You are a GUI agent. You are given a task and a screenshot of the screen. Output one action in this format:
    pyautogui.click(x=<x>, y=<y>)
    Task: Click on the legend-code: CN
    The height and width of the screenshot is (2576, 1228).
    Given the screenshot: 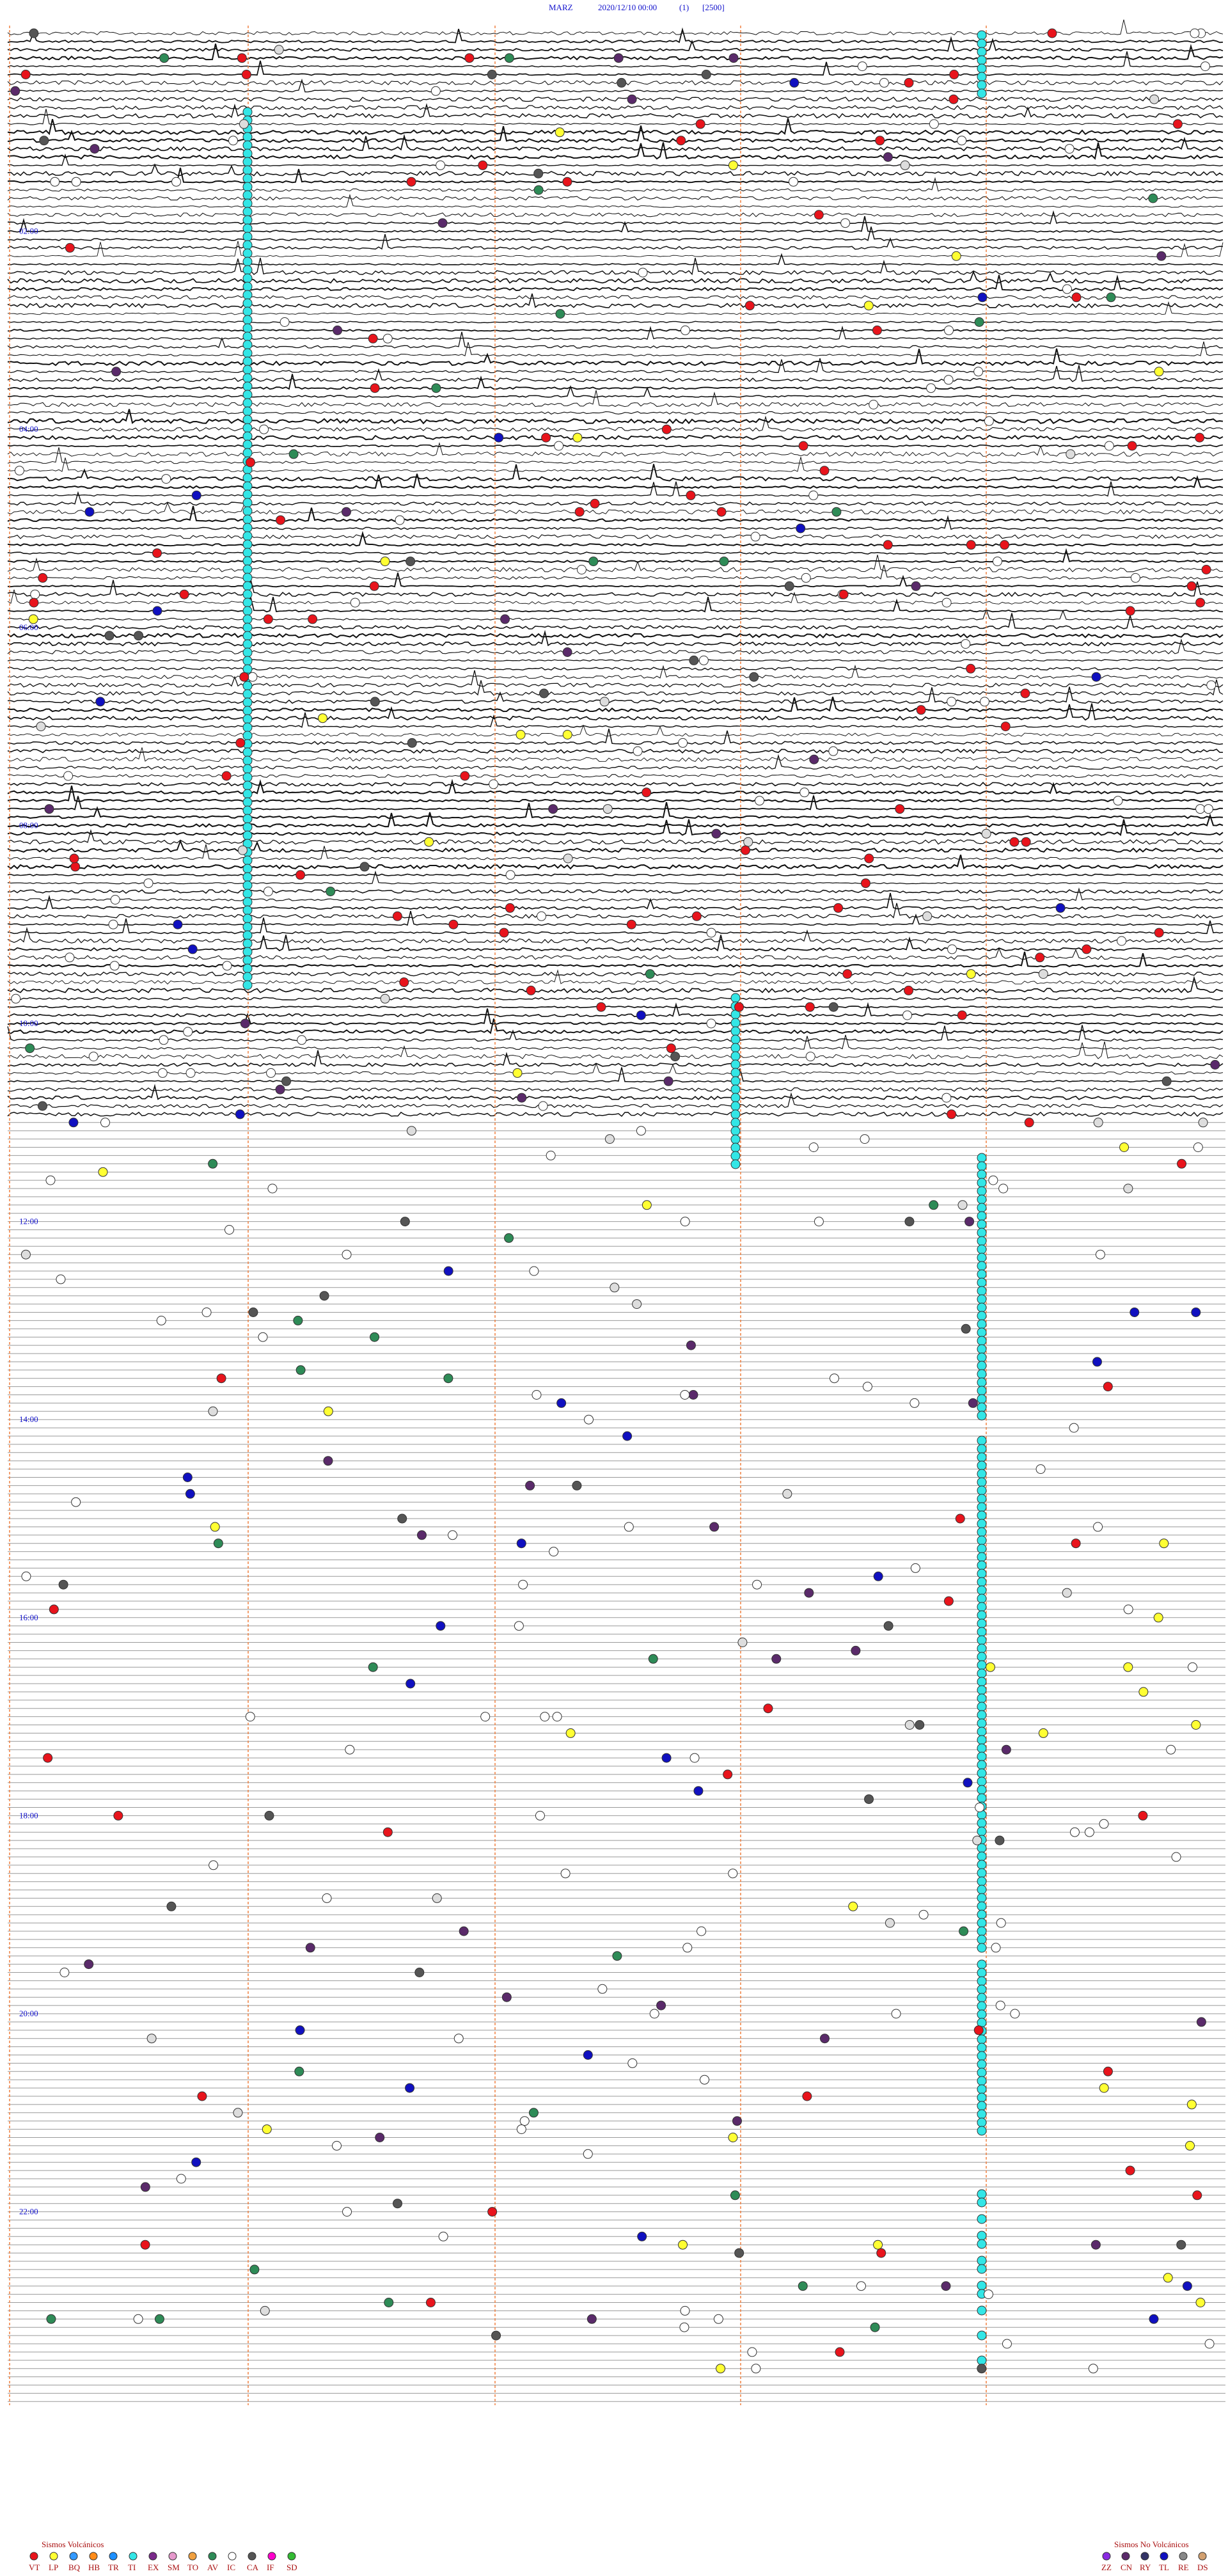 What is the action you would take?
    pyautogui.click(x=1127, y=2567)
    